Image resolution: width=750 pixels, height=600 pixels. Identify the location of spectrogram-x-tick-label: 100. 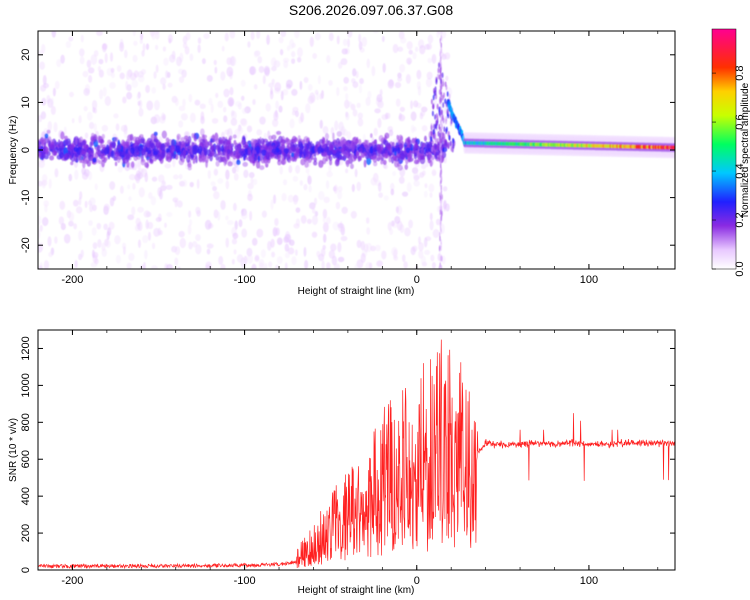
(589, 280).